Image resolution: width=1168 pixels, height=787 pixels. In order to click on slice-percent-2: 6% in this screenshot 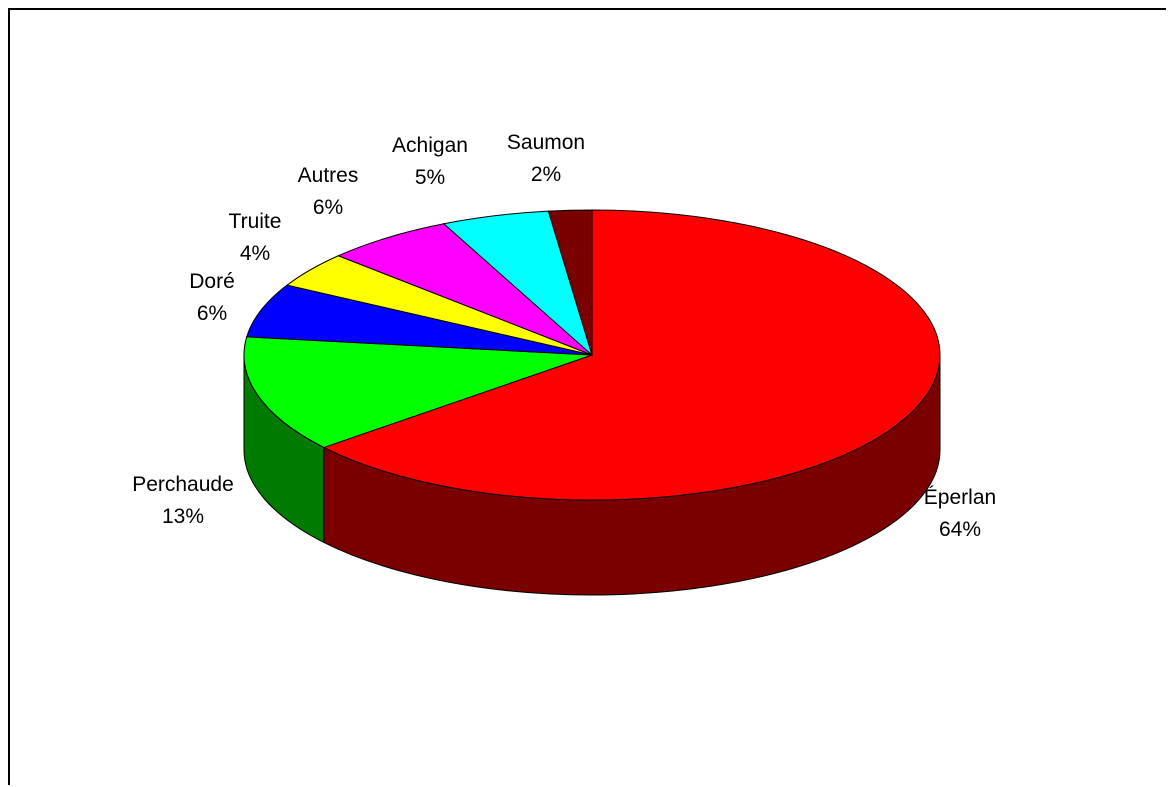, I will do `click(212, 313)`.